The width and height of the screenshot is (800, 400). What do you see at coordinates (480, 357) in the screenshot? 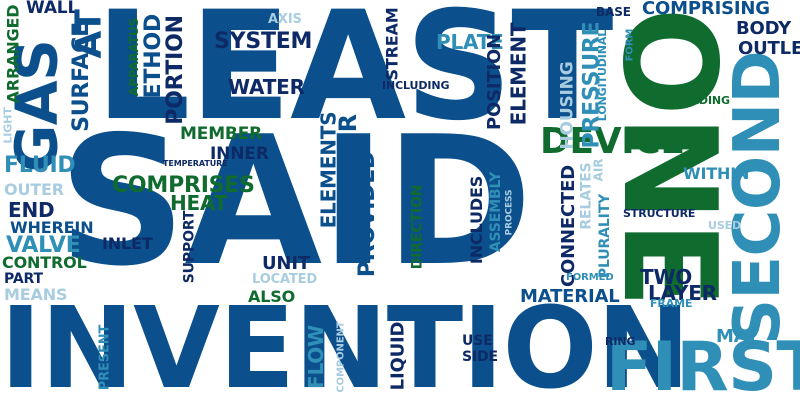
I see `word-side: SIDE` at bounding box center [480, 357].